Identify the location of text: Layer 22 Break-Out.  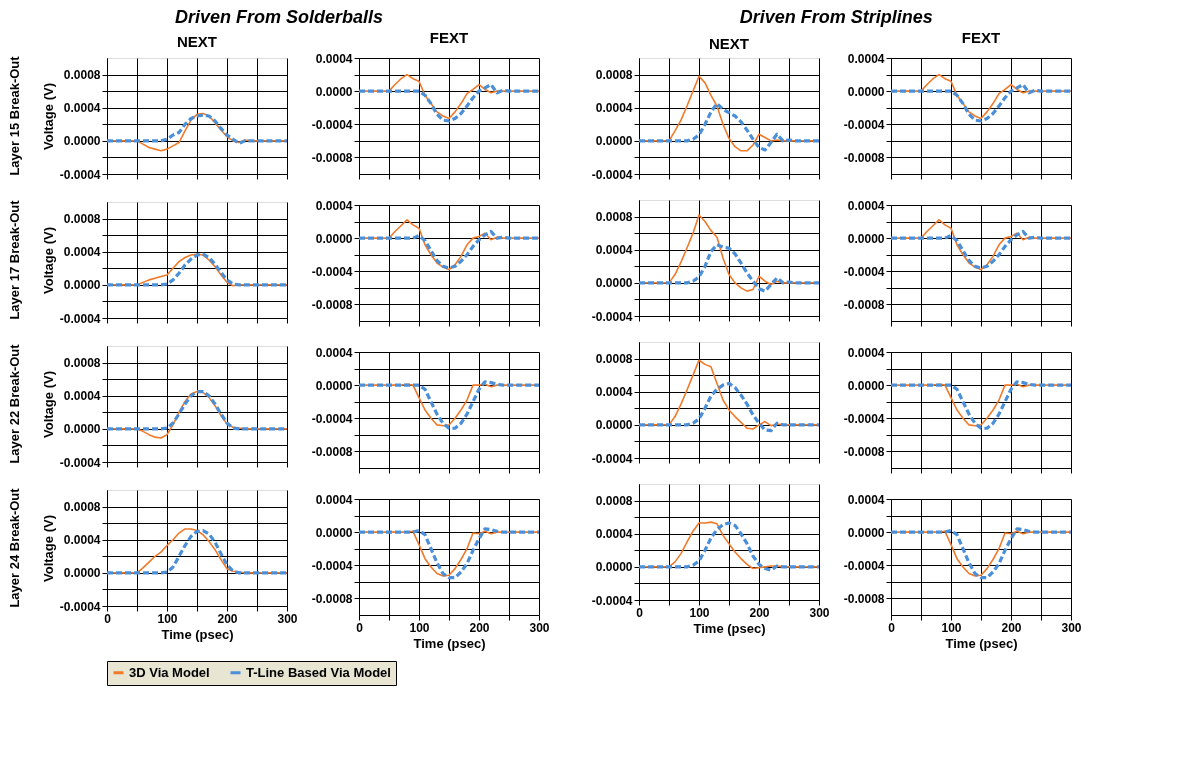
(14, 403).